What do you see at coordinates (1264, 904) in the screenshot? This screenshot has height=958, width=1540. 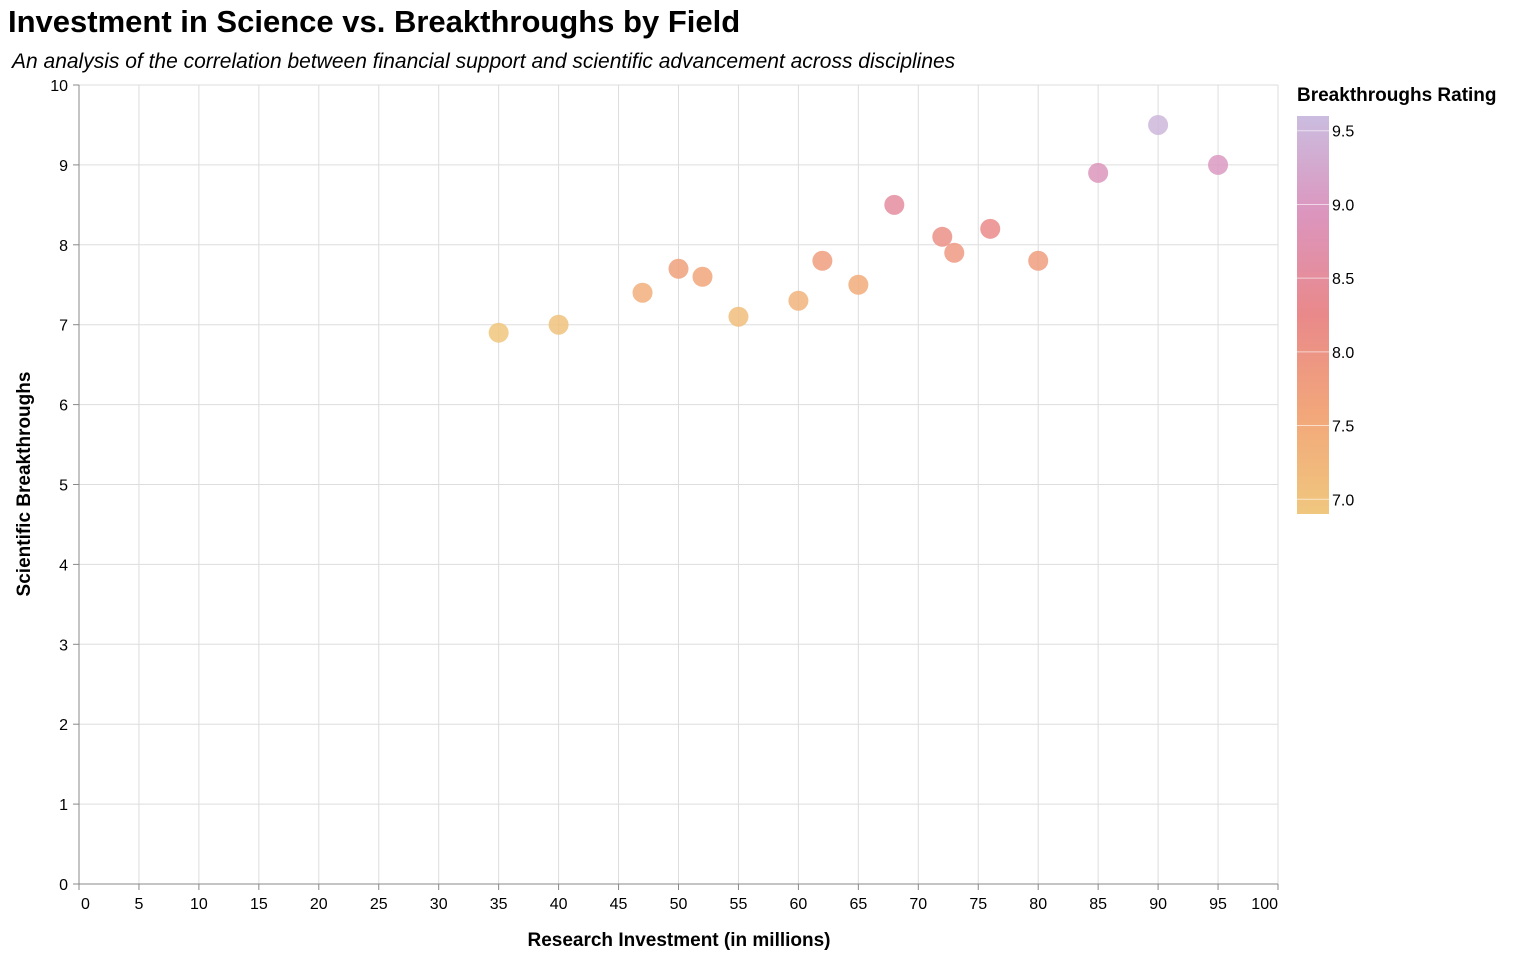 I see `x-tick-label: 100` at bounding box center [1264, 904].